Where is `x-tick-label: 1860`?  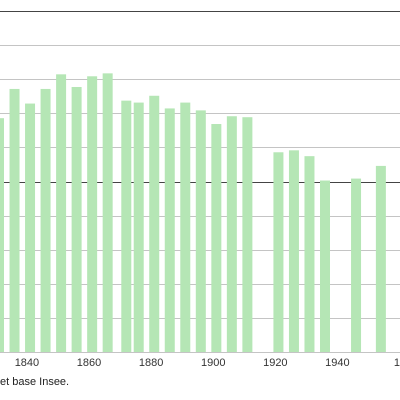
x-tick-label: 1860 is located at coordinates (89, 363).